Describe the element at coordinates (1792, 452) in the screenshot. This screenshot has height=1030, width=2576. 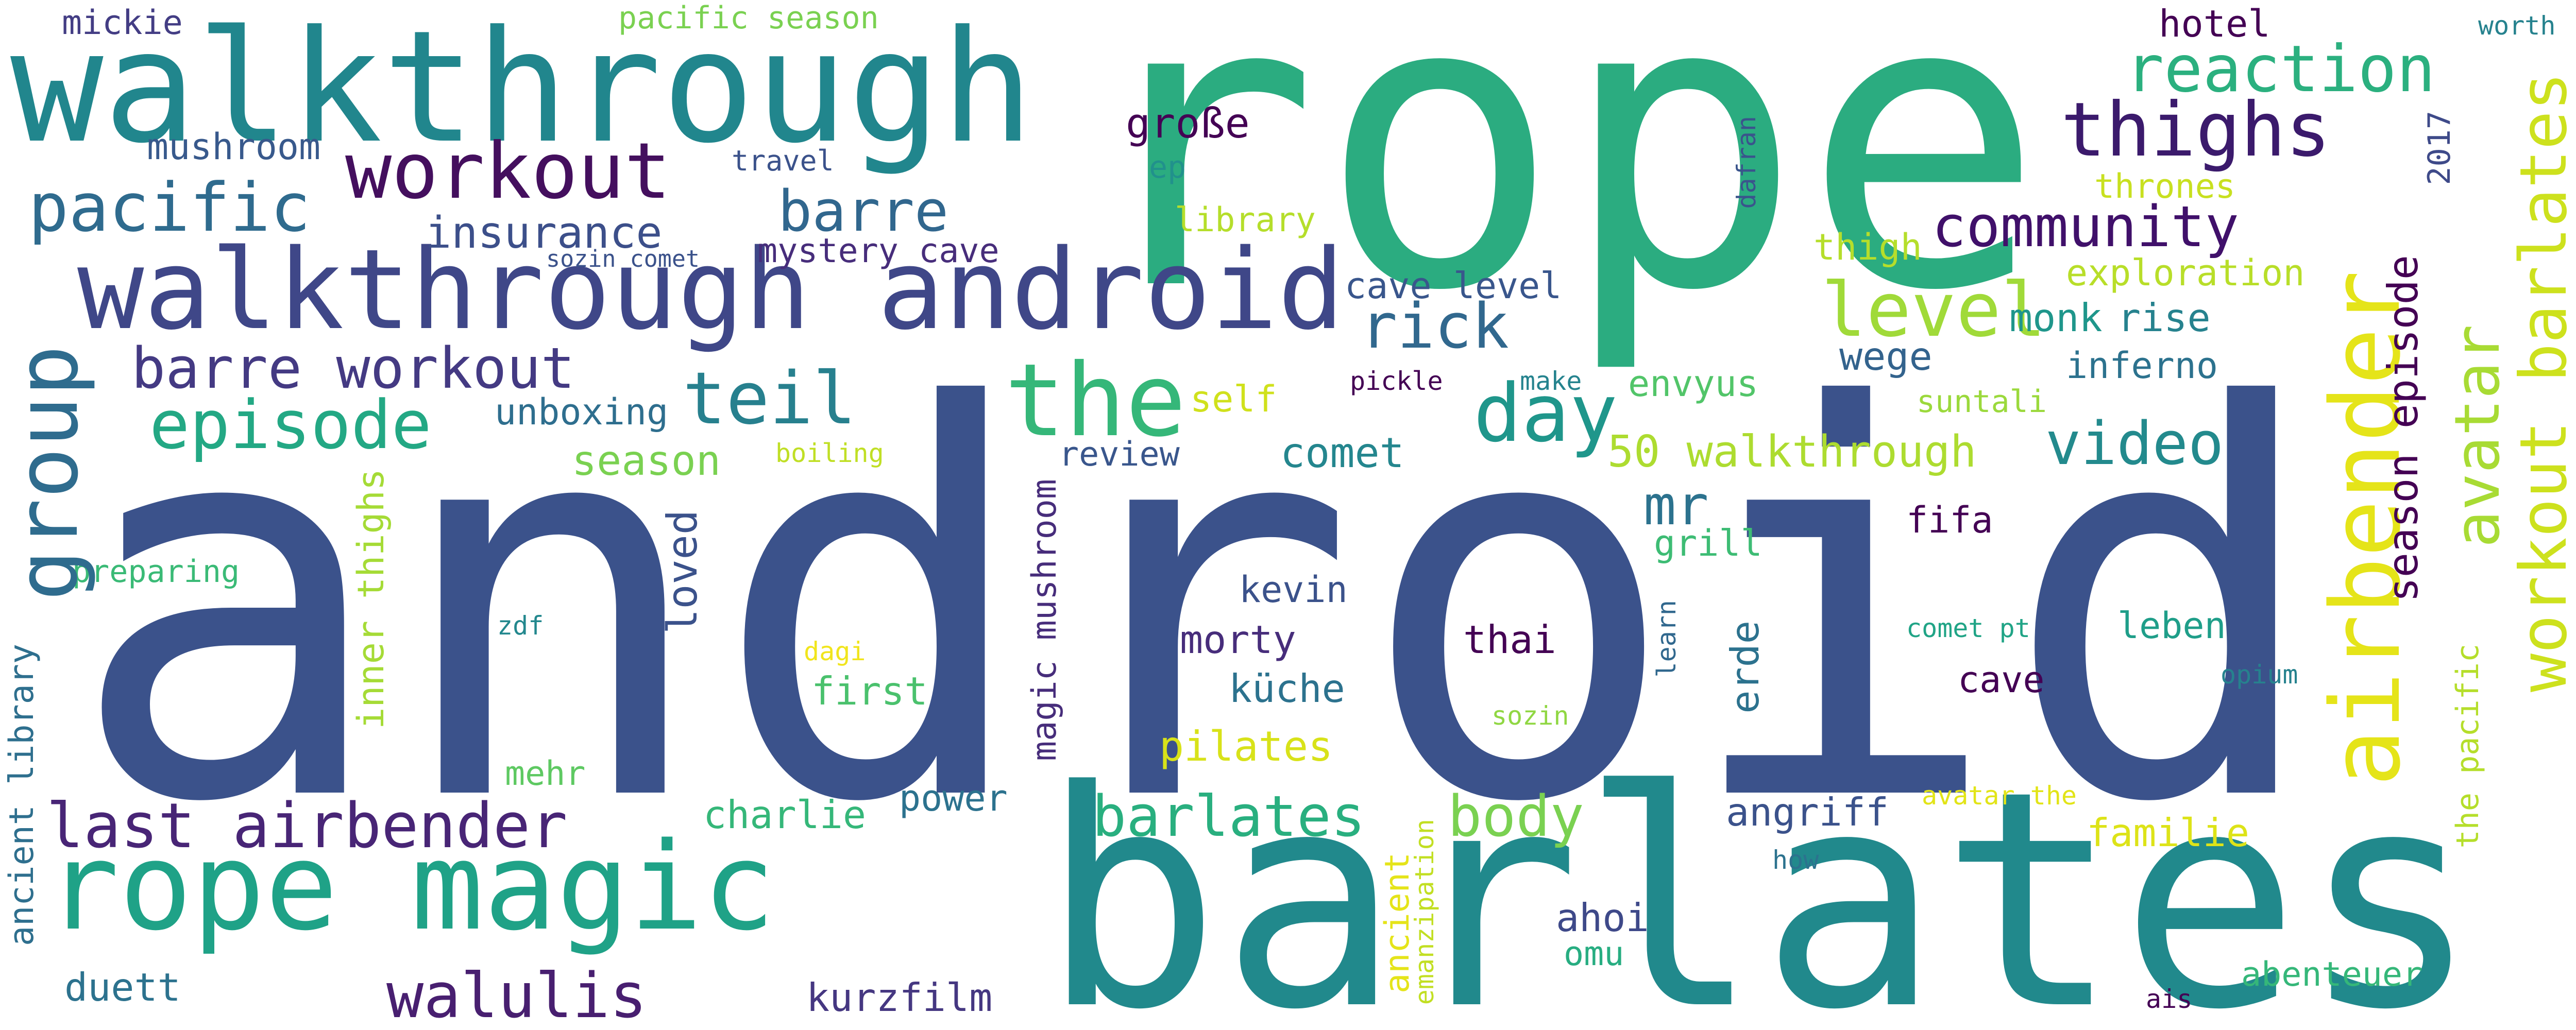
I see `word-50-walkthrough: 50 walkthrough` at that location.